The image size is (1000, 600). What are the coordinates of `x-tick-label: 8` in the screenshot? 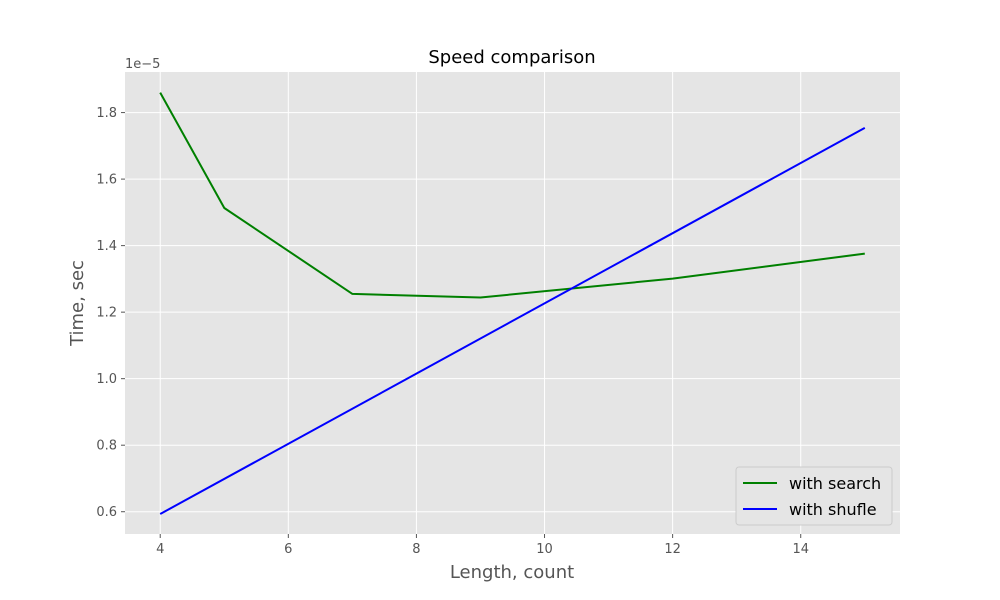 It's located at (416, 549).